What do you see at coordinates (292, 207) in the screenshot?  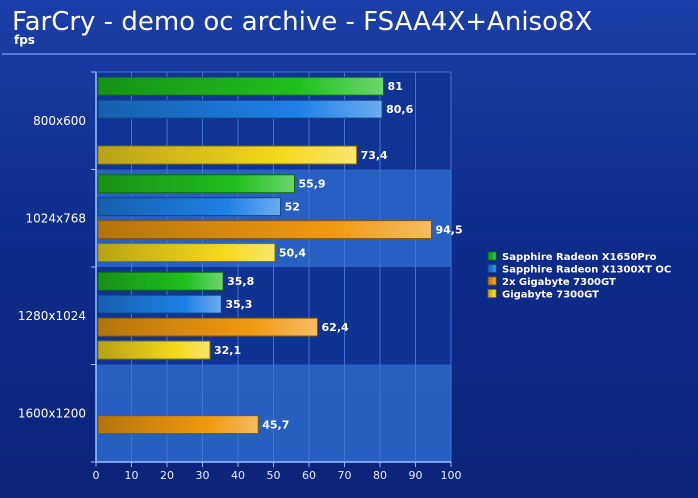 I see `data-label: 52` at bounding box center [292, 207].